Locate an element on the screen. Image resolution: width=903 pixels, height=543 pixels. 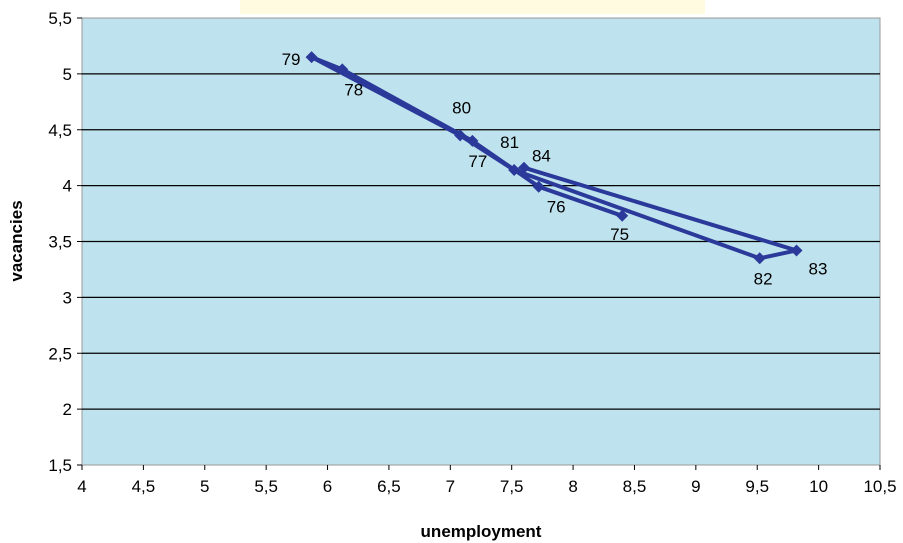
data-point-label: 80 is located at coordinates (461, 107).